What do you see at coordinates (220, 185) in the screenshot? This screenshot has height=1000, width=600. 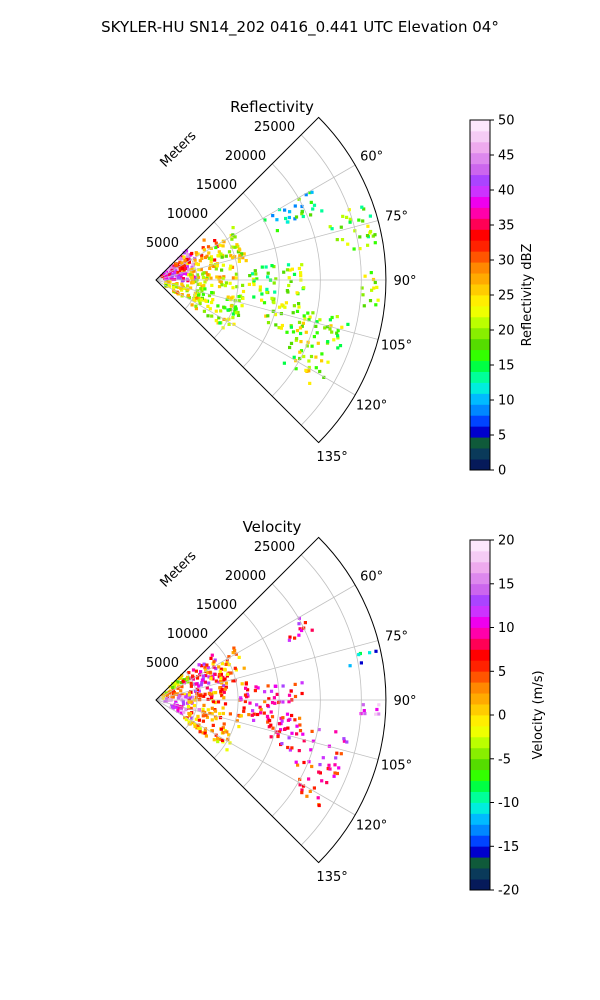 I see `reflectivity-range-ticks: 5000 10000 15000 20000 25000` at bounding box center [220, 185].